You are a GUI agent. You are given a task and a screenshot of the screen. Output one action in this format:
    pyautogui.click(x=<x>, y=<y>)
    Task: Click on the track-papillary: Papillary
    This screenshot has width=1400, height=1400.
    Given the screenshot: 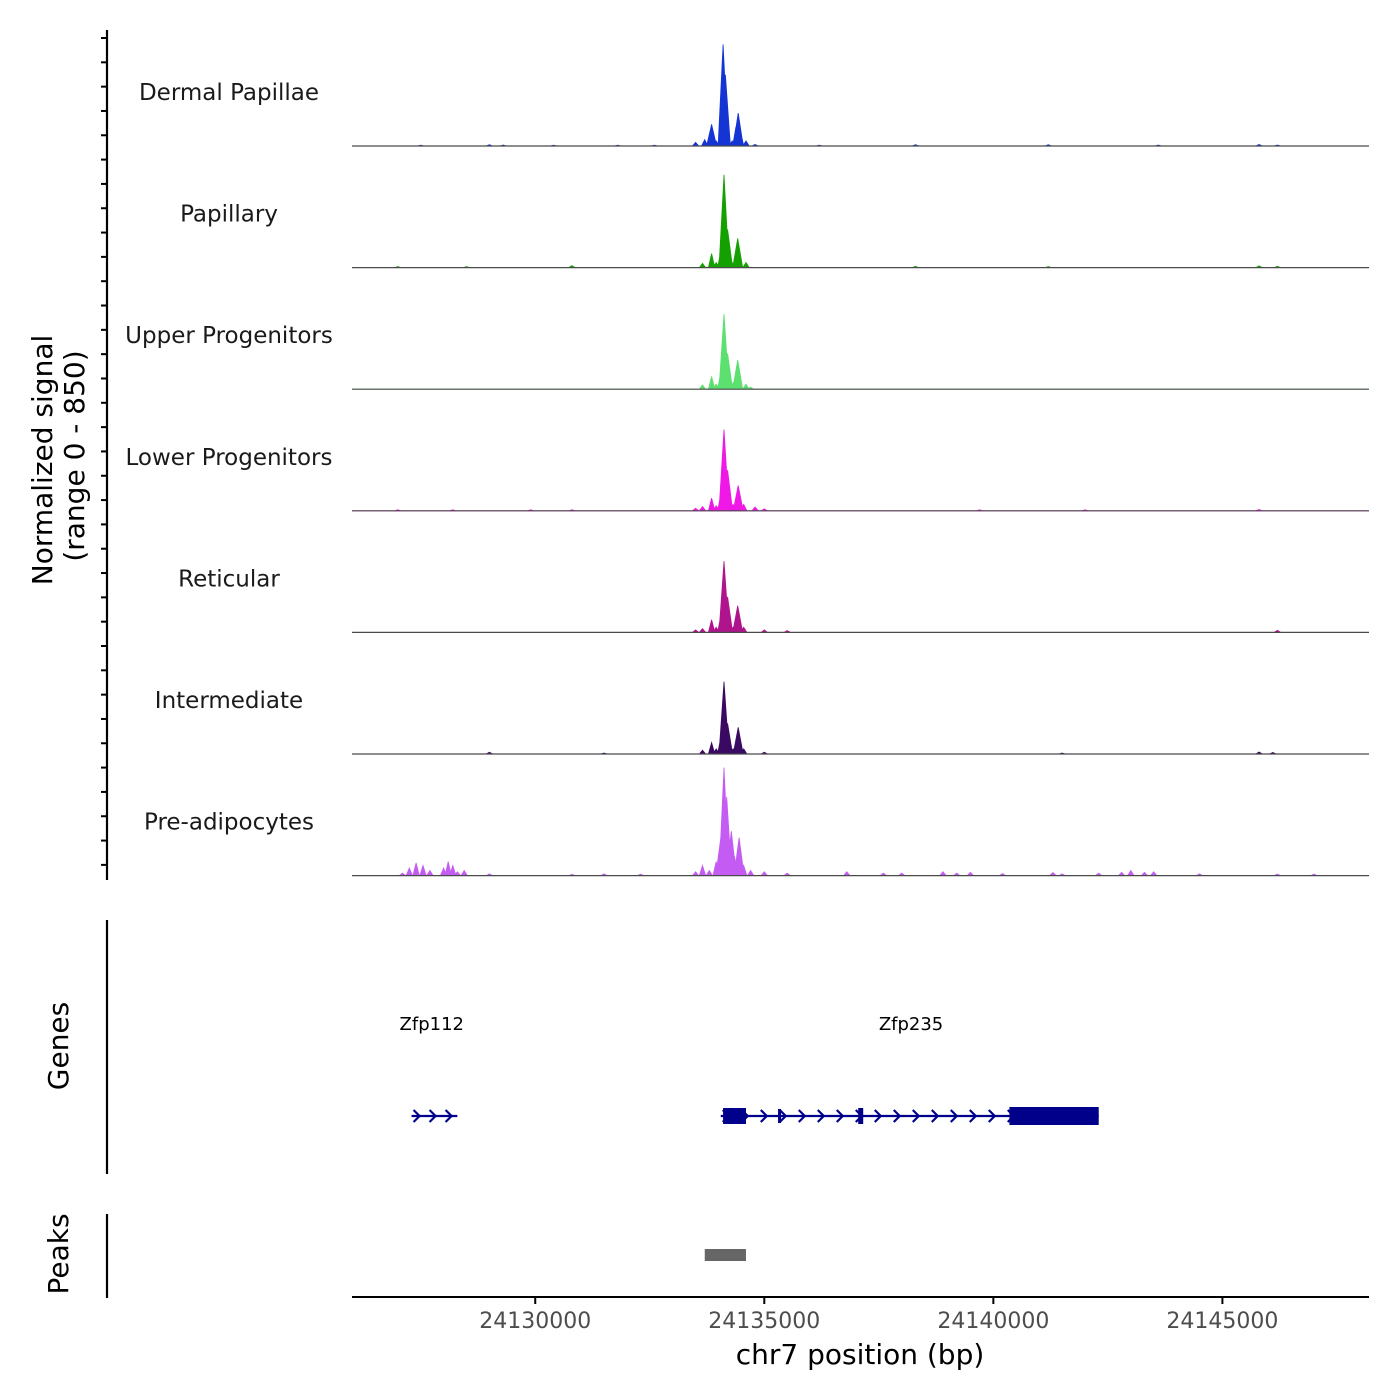 What is the action you would take?
    pyautogui.click(x=774, y=221)
    